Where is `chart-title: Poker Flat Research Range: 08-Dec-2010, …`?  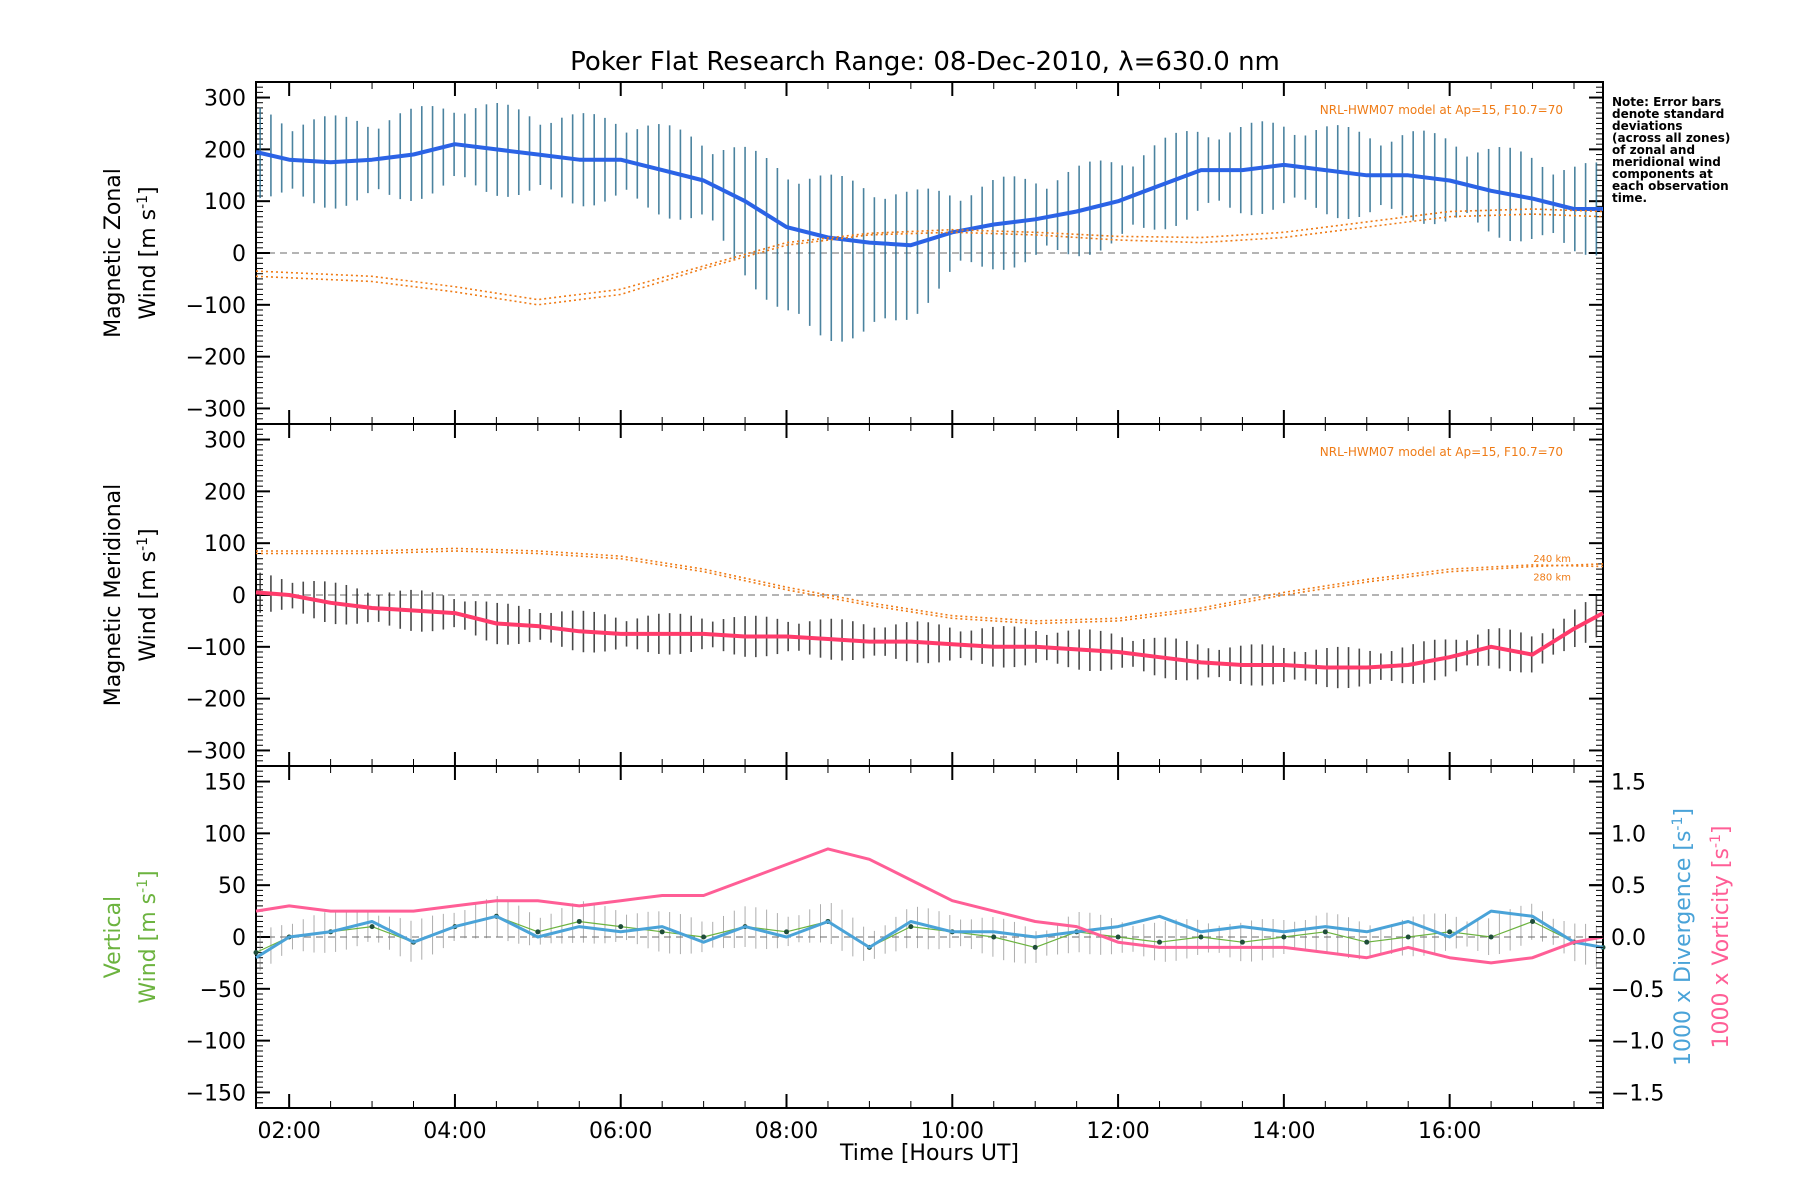
chart-title: Poker Flat Research Range: 08-Dec-2010, … is located at coordinates (925, 62).